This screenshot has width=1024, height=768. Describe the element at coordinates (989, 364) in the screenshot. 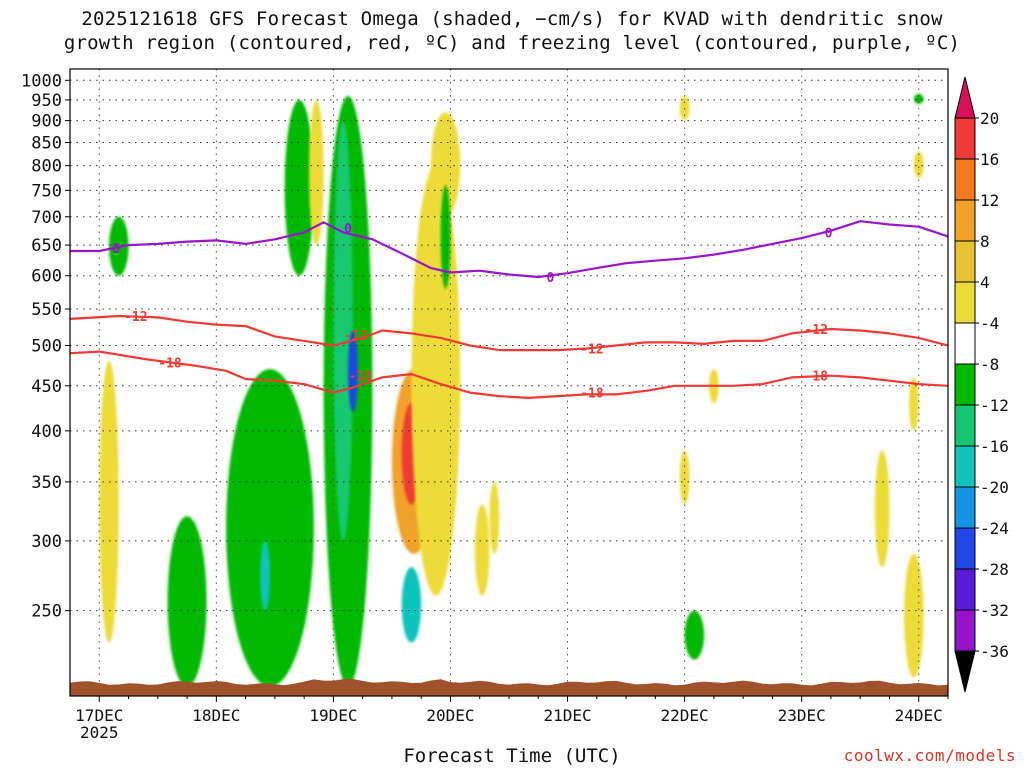

I see `colorbar-label-6: -8` at that location.